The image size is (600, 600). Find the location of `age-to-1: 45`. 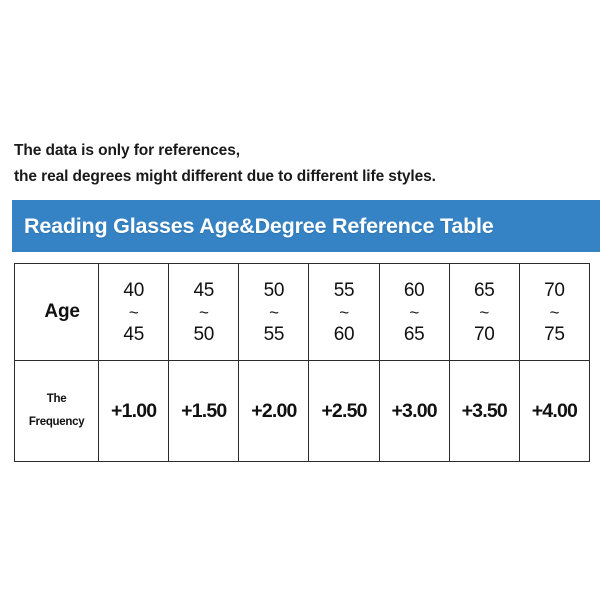

age-to-1: 45 is located at coordinates (133, 334).